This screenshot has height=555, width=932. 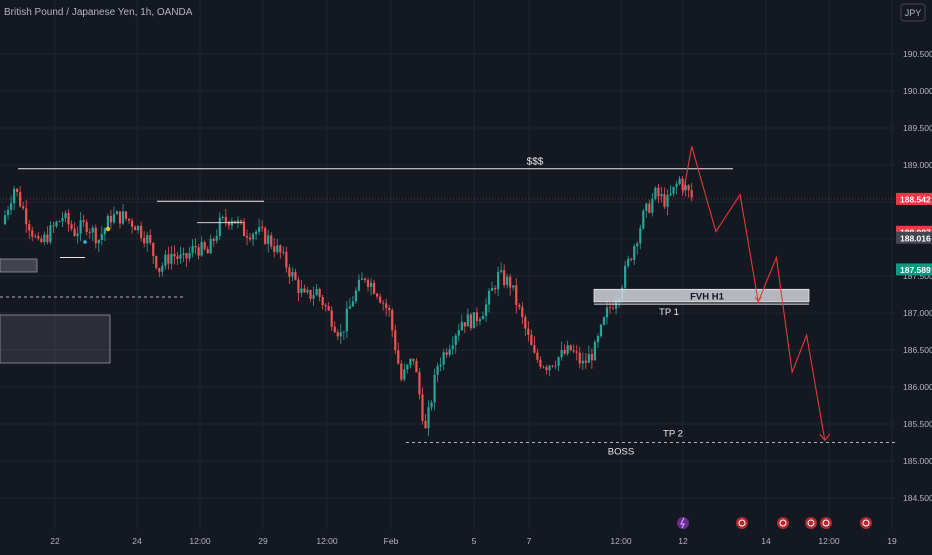 What do you see at coordinates (917, 313) in the screenshot?
I see `y-tick-label: 187.000` at bounding box center [917, 313].